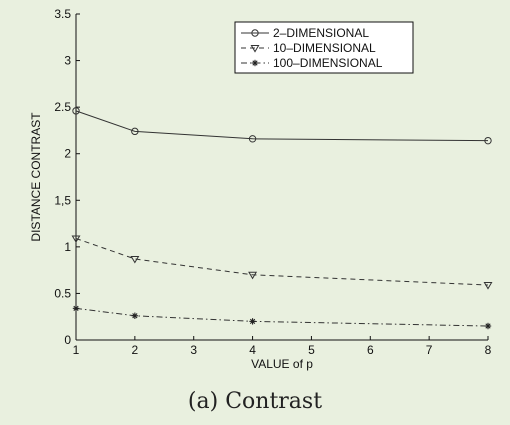  Describe the element at coordinates (62, 200) in the screenshot. I see `y-tick-label: 1,5` at that location.